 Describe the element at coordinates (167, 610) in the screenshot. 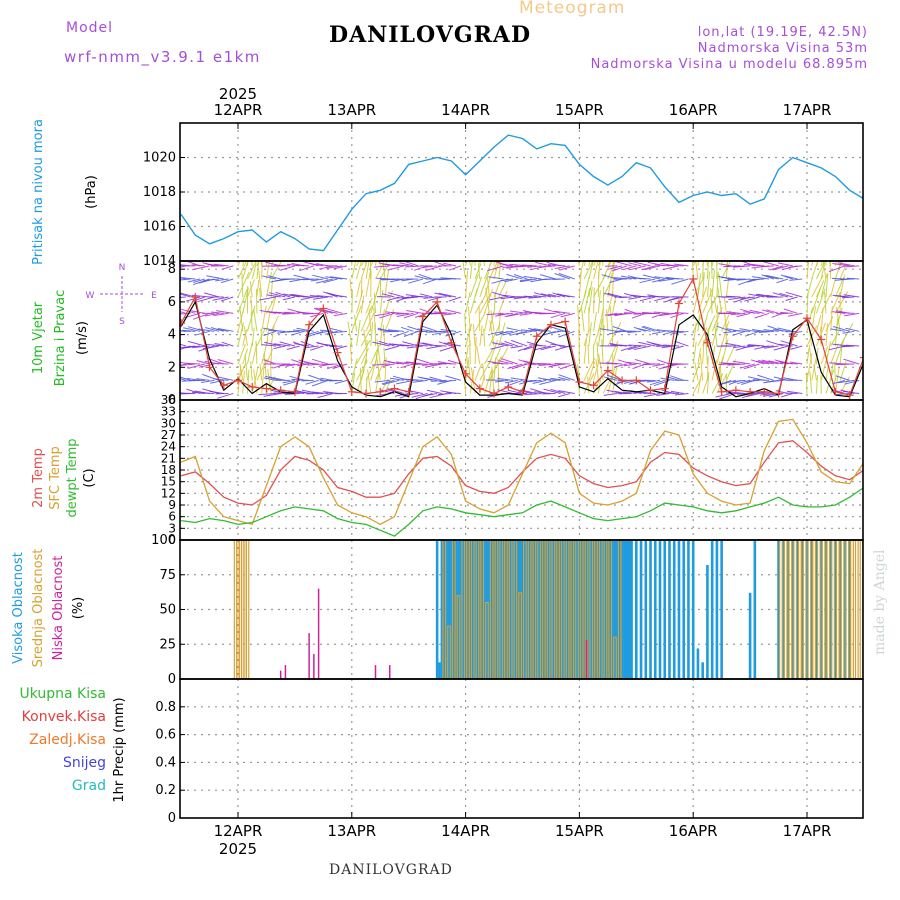

I see `y-tick-label: 50` at that location.